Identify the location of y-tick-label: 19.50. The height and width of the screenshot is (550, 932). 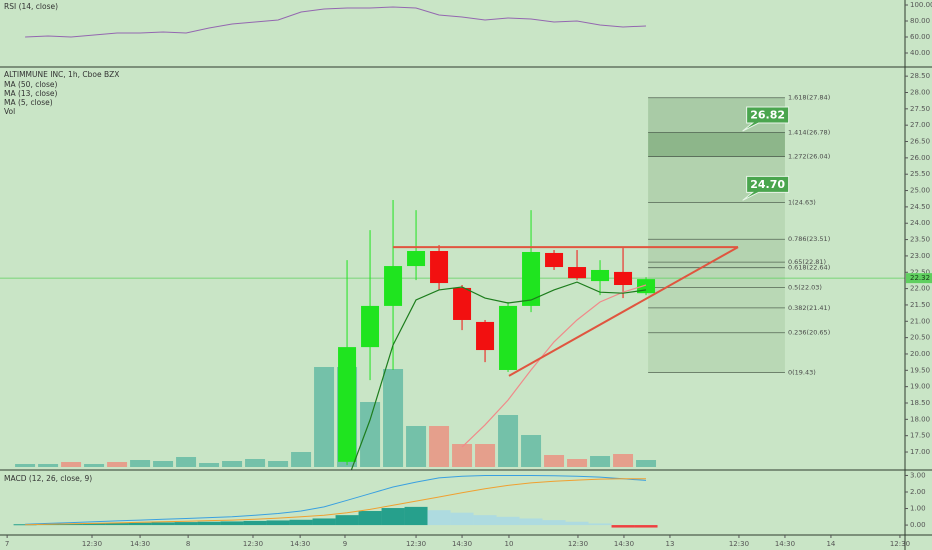
(920, 370).